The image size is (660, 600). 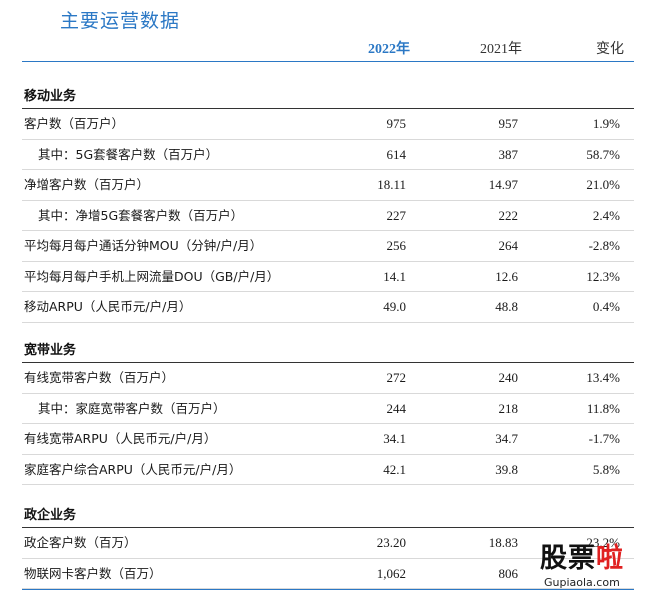 What do you see at coordinates (503, 542) in the screenshot?
I see `value-2021: 18.83` at bounding box center [503, 542].